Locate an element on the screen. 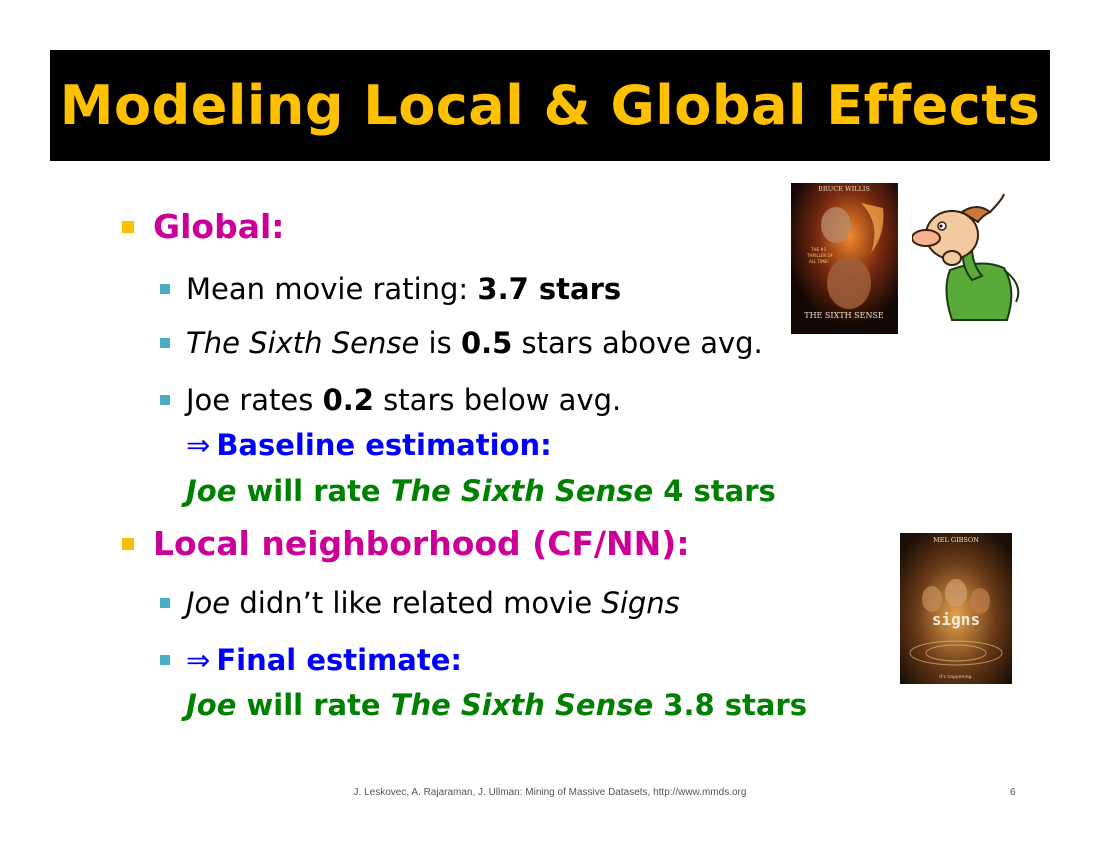 The height and width of the screenshot is (850, 1100). final-mid: will rate is located at coordinates (313, 705).